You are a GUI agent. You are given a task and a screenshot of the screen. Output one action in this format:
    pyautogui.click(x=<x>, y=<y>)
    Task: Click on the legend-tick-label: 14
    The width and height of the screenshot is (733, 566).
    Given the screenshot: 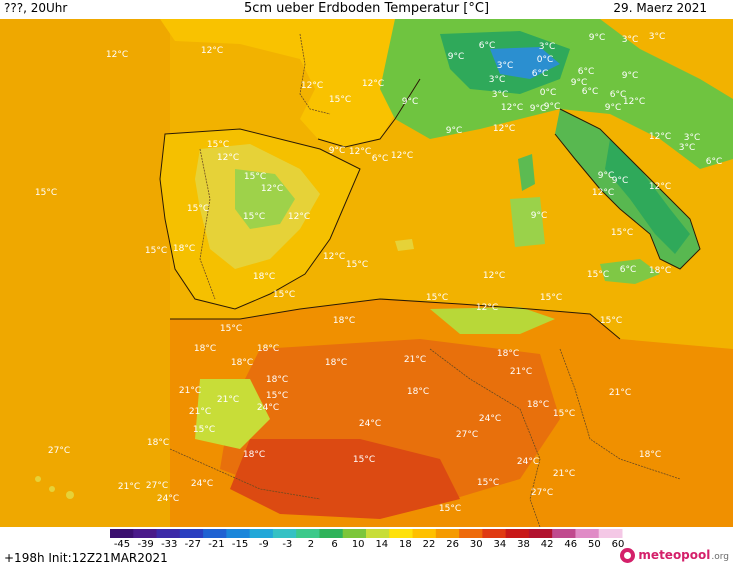 What is the action you would take?
    pyautogui.click(x=381, y=544)
    